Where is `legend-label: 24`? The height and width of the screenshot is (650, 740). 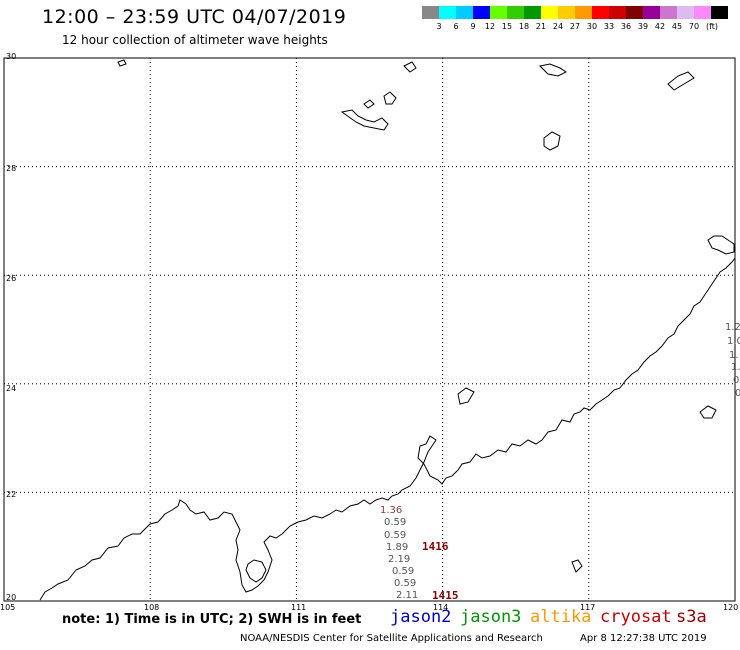
legend-label: 24 is located at coordinates (558, 26).